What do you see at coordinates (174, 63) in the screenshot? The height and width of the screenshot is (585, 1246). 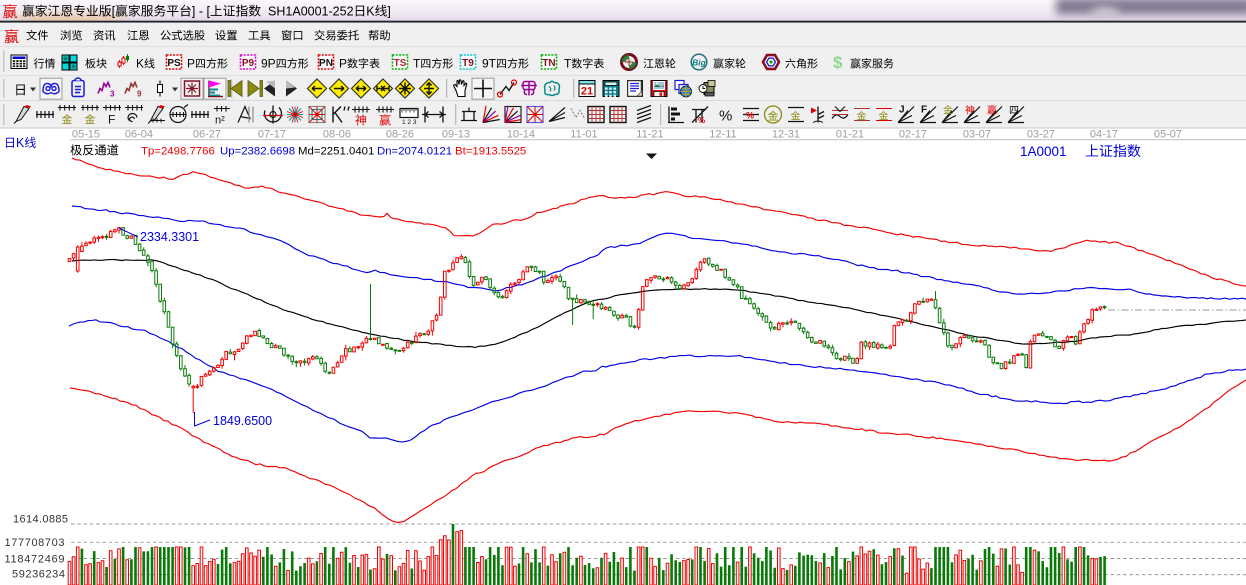 I see `svg-text: PS` at bounding box center [174, 63].